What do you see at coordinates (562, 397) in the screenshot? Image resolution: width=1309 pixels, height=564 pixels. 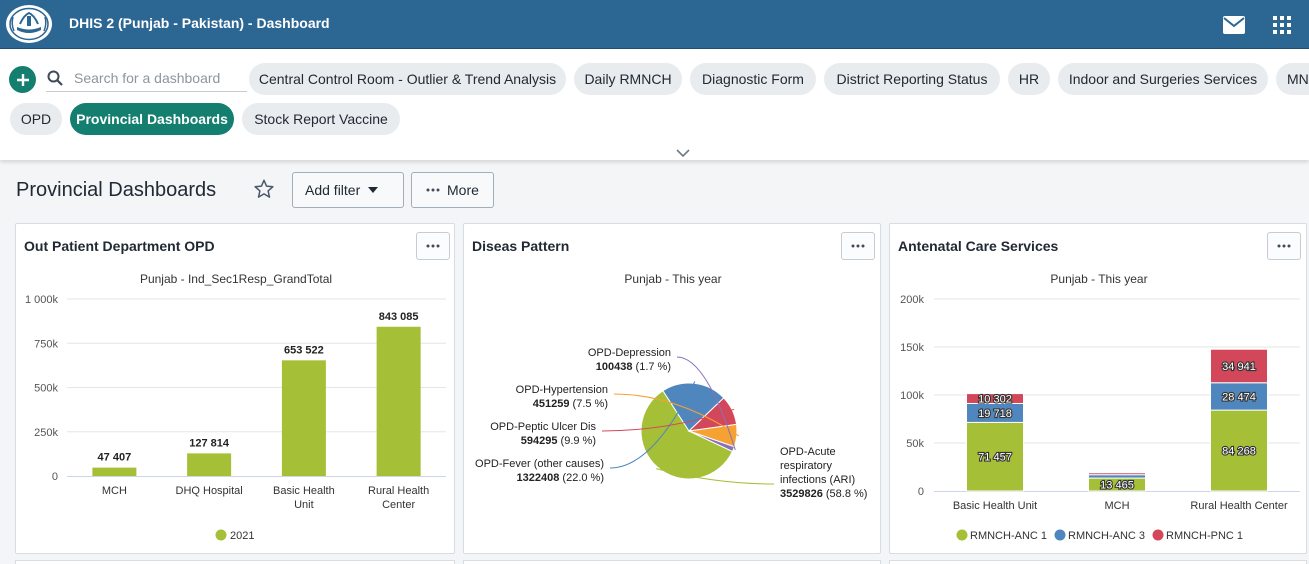 I see `slice-label: OPD-Hypertension 451259 (7.5 %)` at bounding box center [562, 397].